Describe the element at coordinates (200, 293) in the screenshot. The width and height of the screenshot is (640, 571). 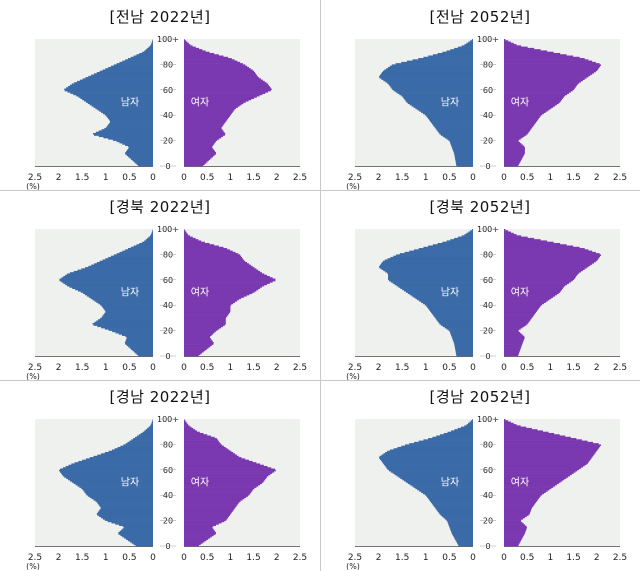
I see `female-label: 여자` at that location.